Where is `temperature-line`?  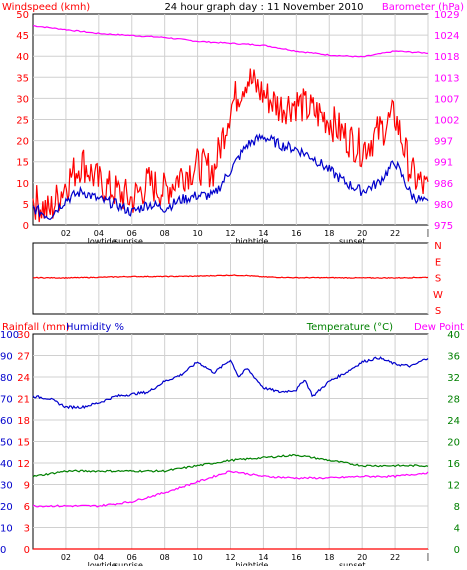 temperature-line is located at coordinates (230, 465).